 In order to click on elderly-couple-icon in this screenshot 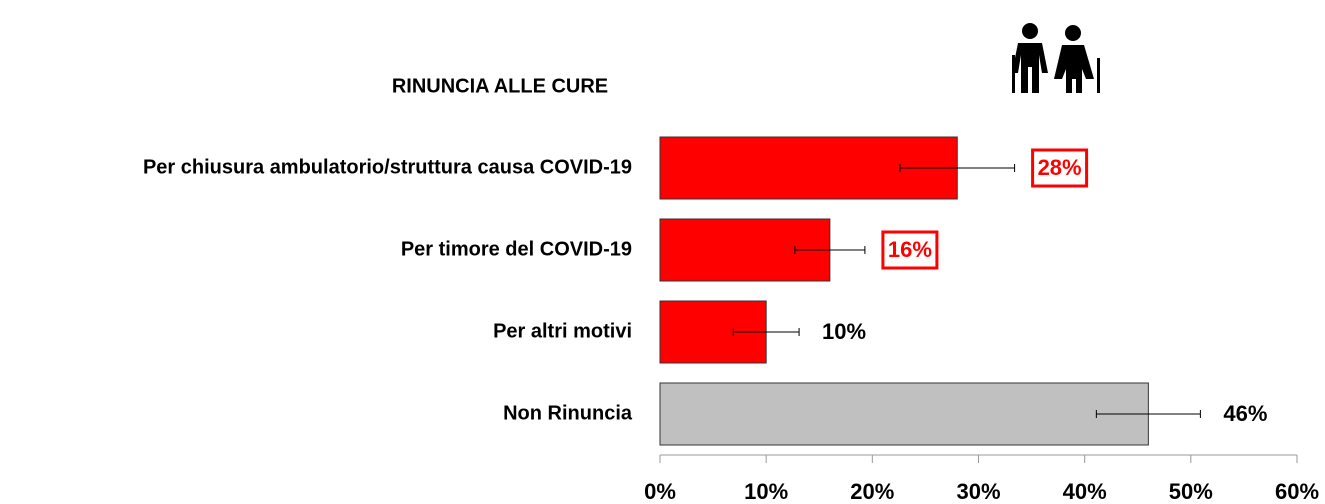, I will do `click(1052, 59)`.